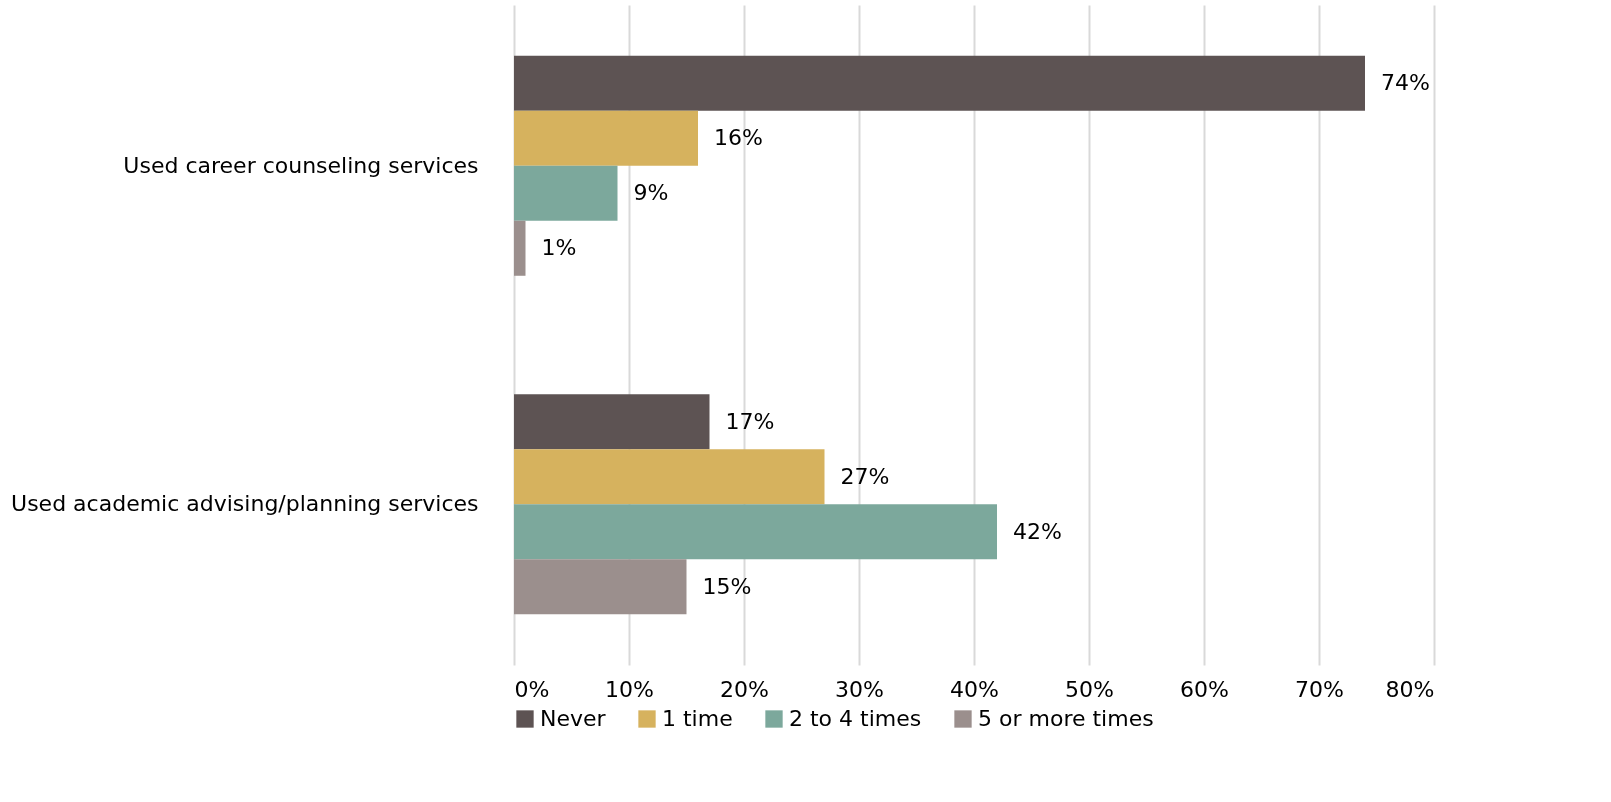 The width and height of the screenshot is (1611, 802). I want to click on x-tick-label: 70%, so click(1319, 689).